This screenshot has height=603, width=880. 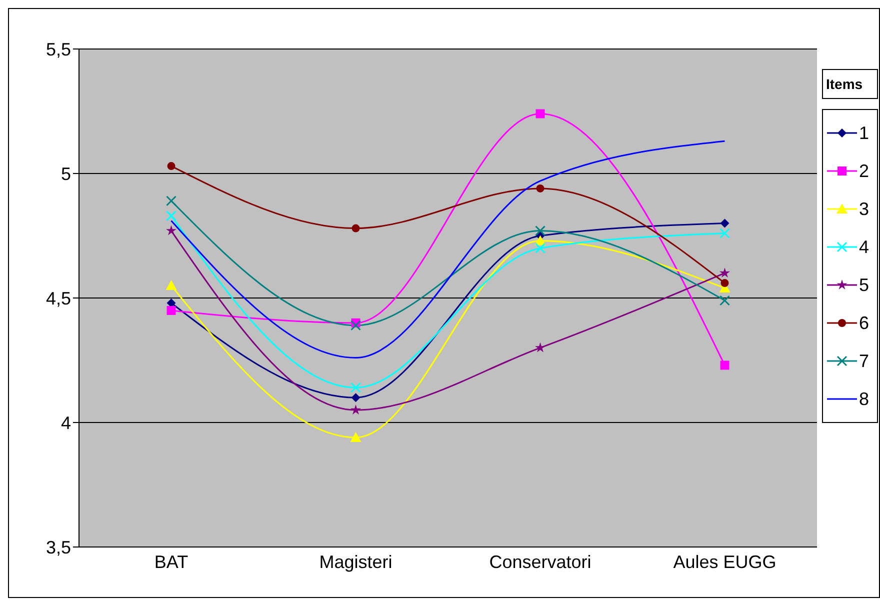 I want to click on y-tick-label: 4,5, so click(x=58, y=298).